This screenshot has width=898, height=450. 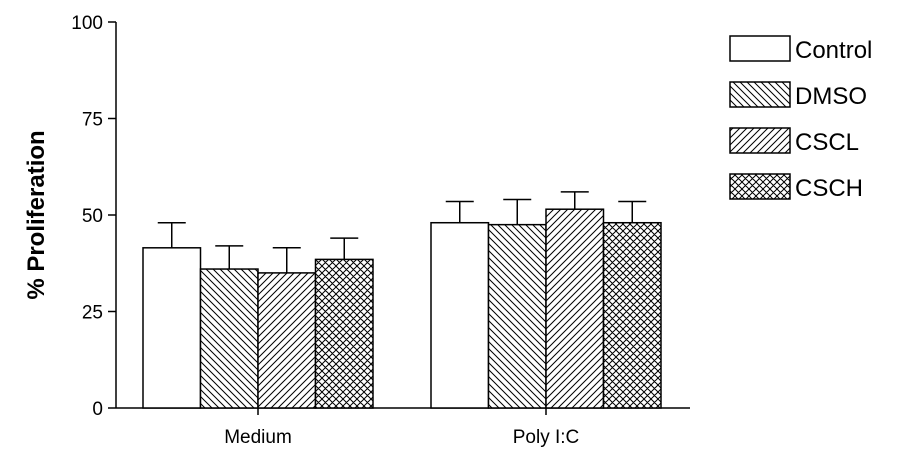 I want to click on legend-label-csch: CSCH, so click(x=829, y=188).